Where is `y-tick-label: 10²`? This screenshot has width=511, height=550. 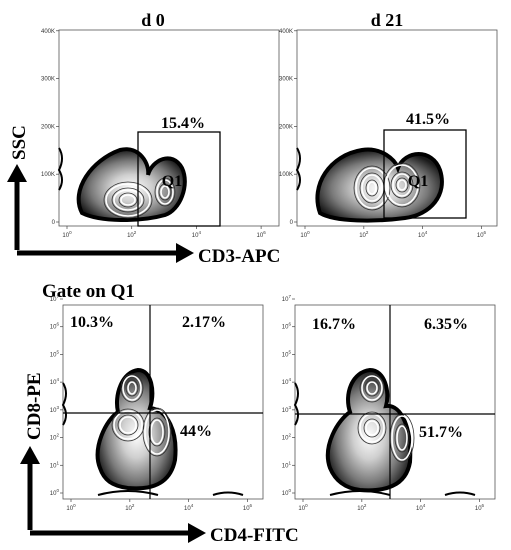 y-tick-label: 10² is located at coordinates (55, 437).